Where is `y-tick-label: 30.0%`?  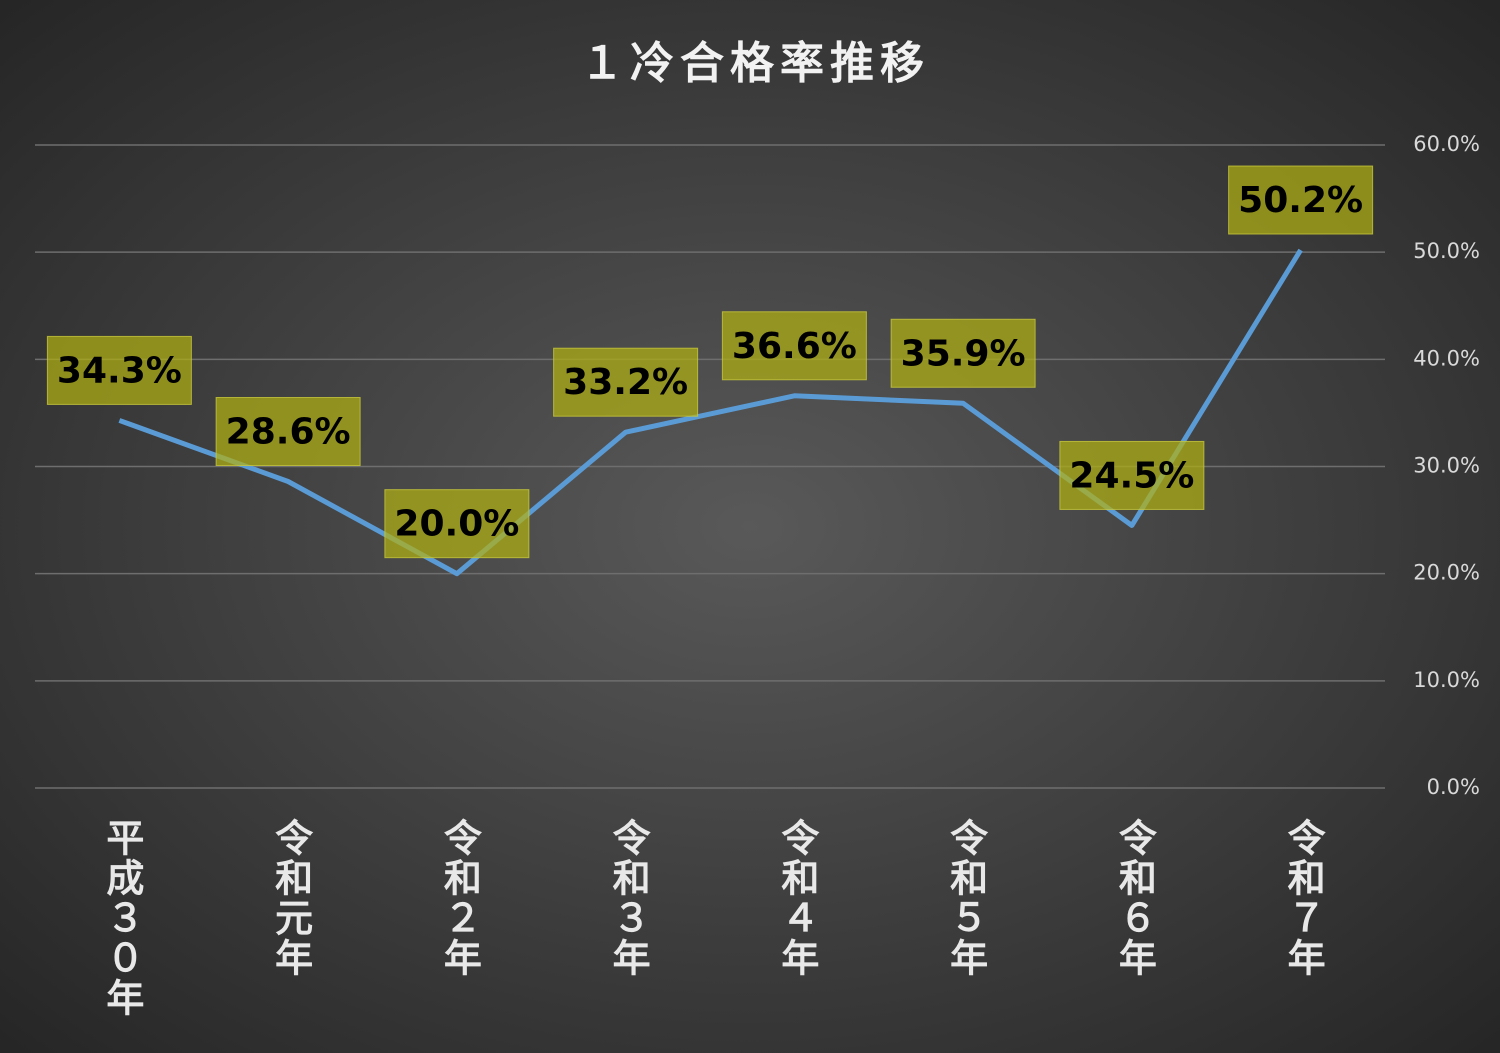 y-tick-label: 30.0% is located at coordinates (1446, 466).